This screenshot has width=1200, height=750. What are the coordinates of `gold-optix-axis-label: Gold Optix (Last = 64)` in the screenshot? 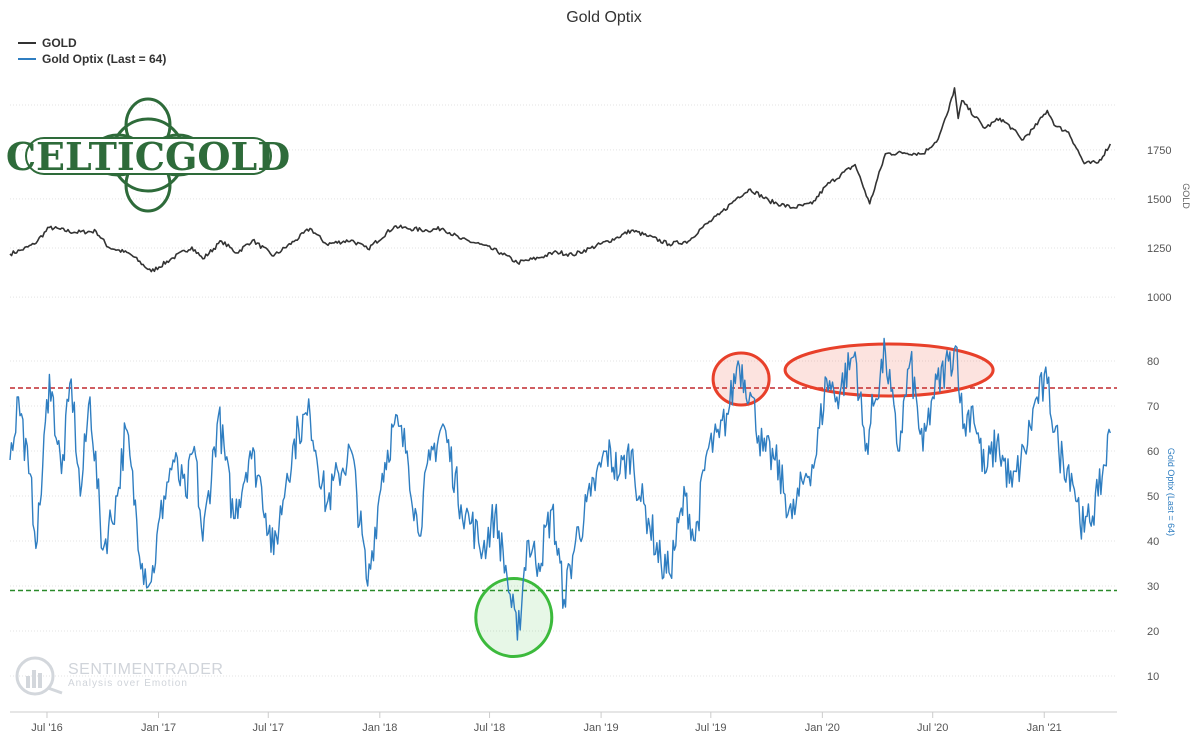 It's located at (1171, 492).